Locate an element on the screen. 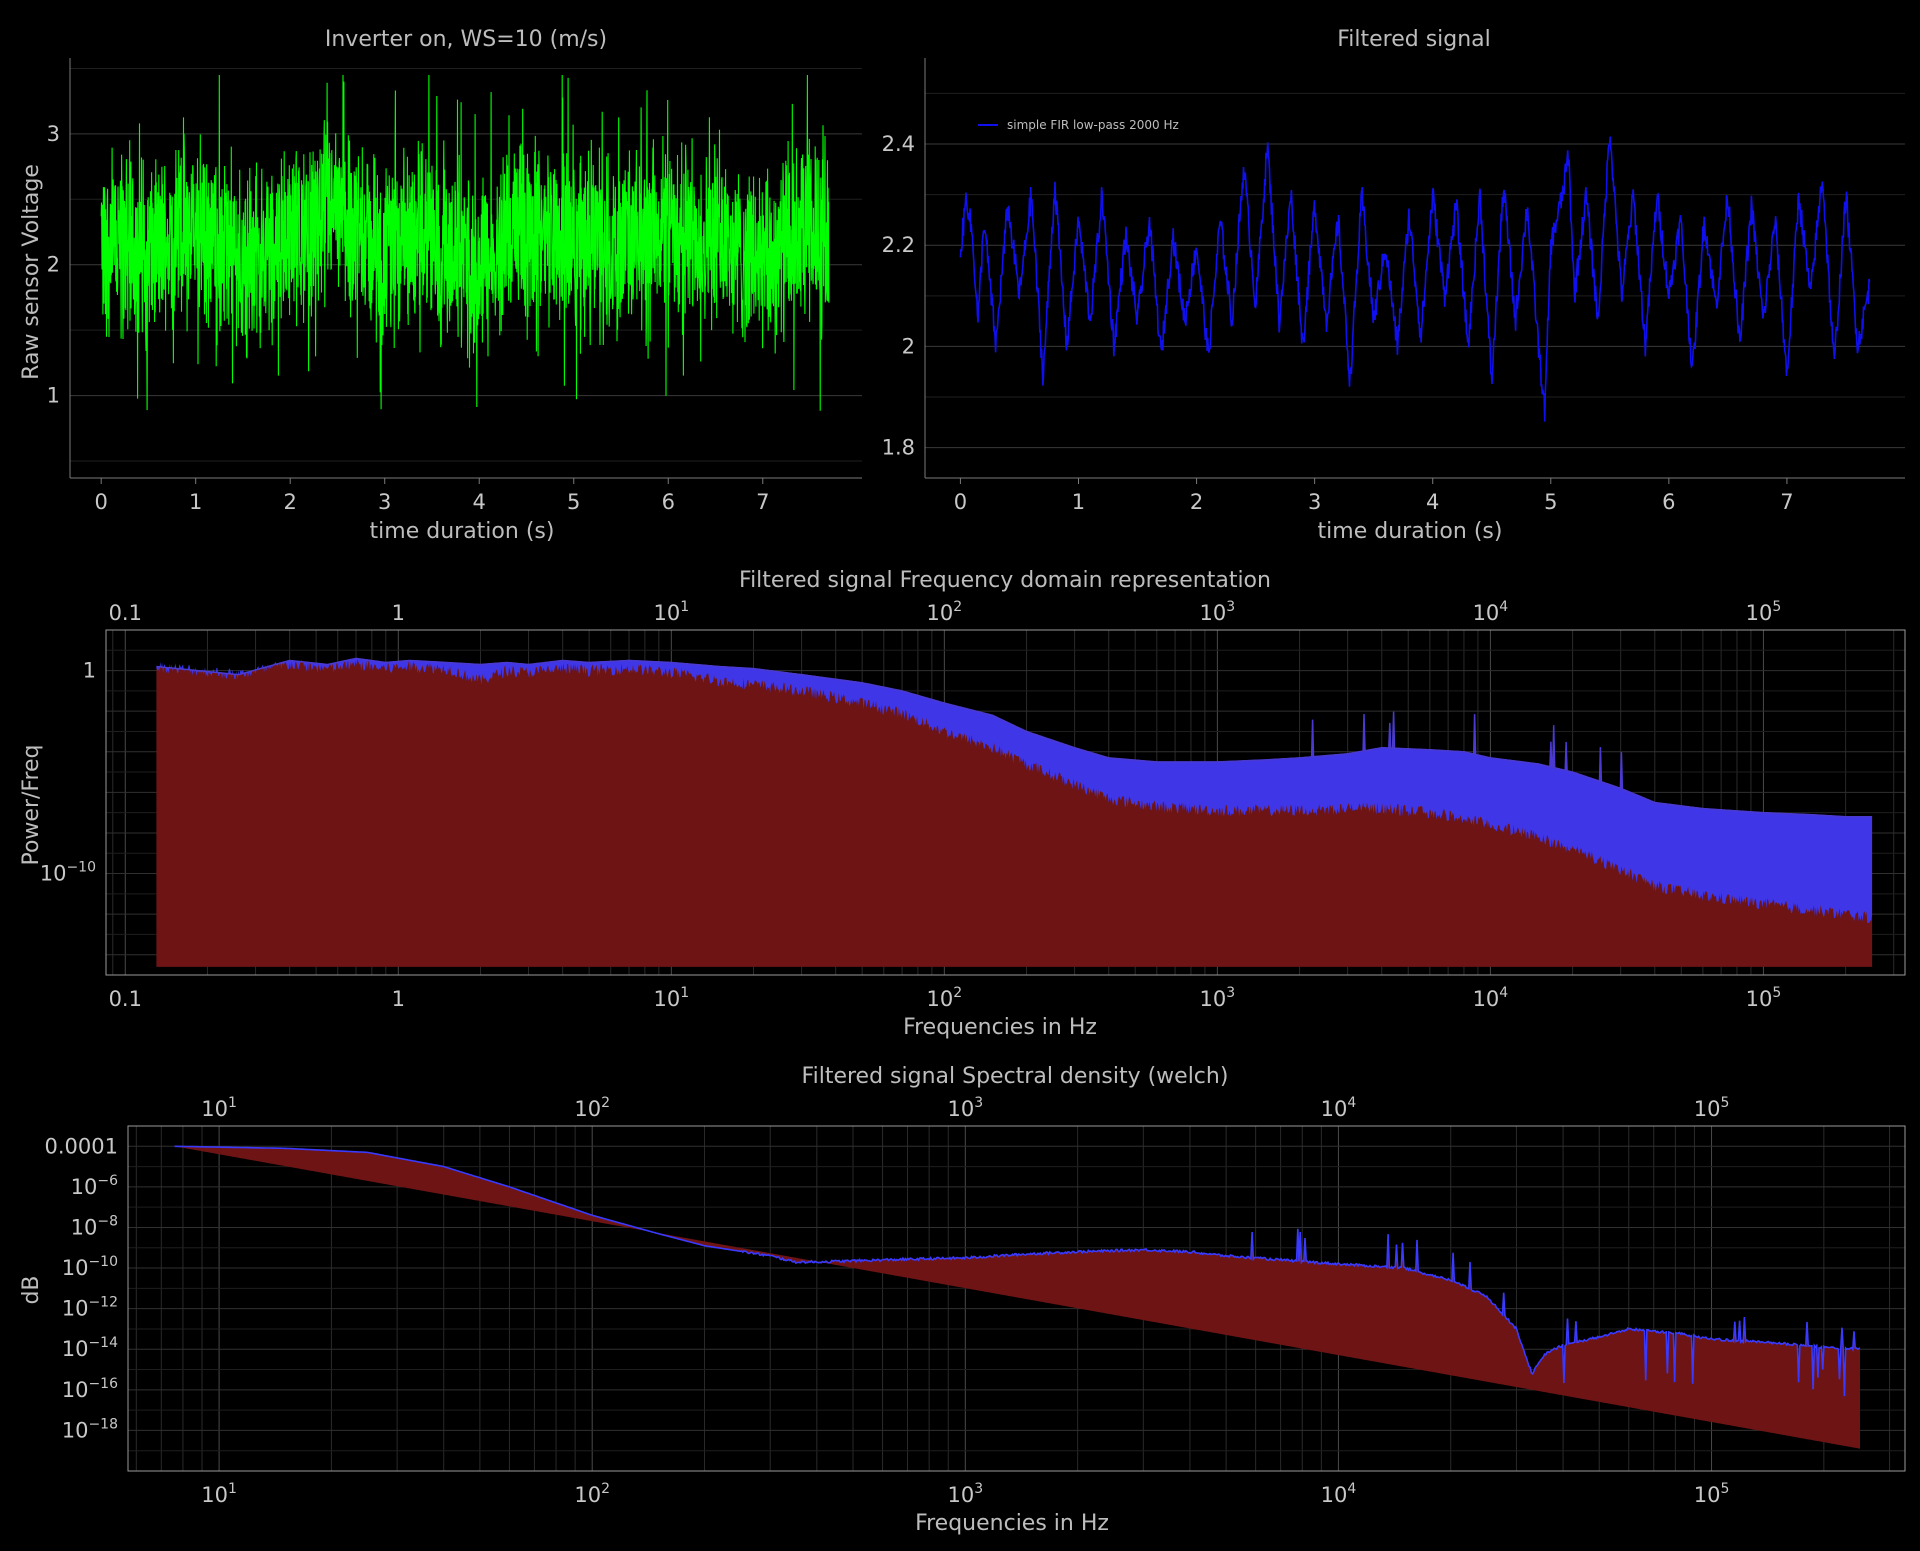 This screenshot has height=1551, width=1920. fft-series-line is located at coordinates (1014, 737).